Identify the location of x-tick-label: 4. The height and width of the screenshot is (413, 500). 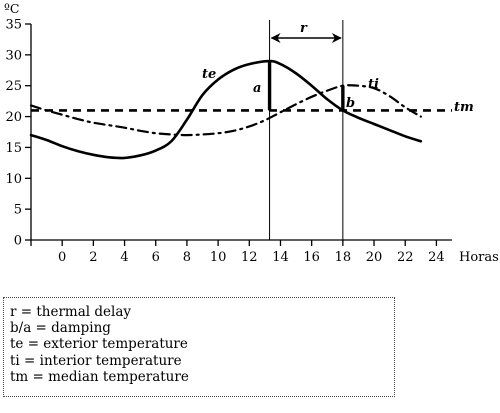
(124, 257).